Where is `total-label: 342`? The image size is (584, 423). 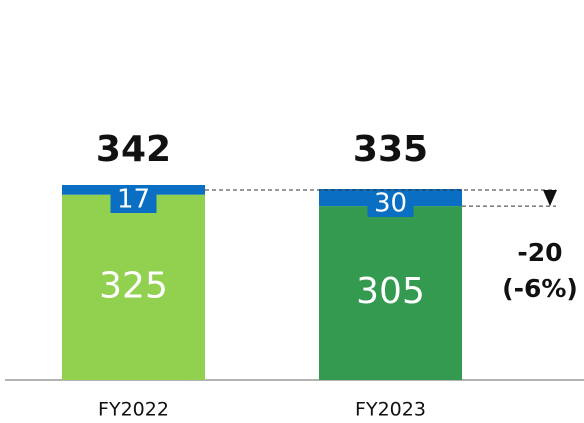 total-label: 342 is located at coordinates (133, 149).